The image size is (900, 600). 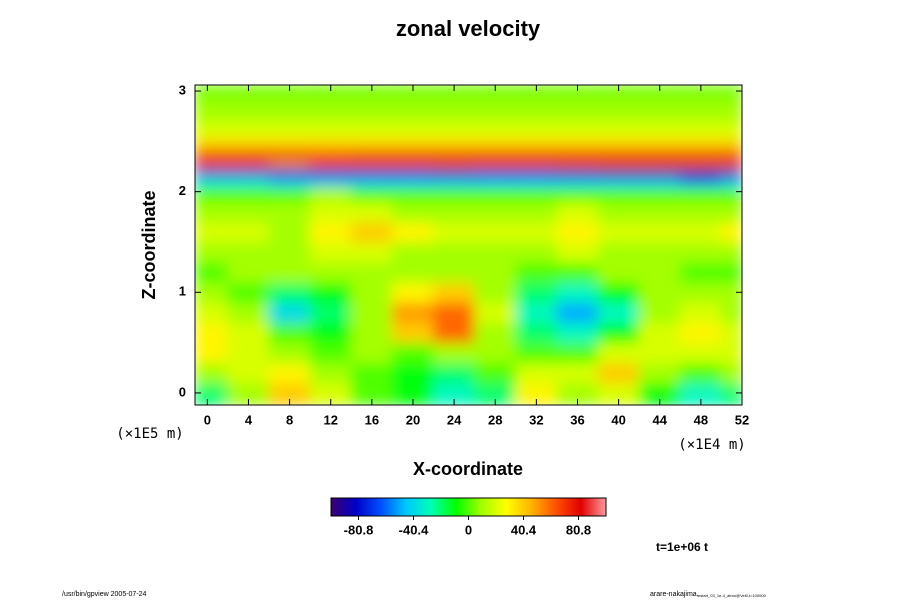 I want to click on x-tick-label: 40, so click(x=618, y=419).